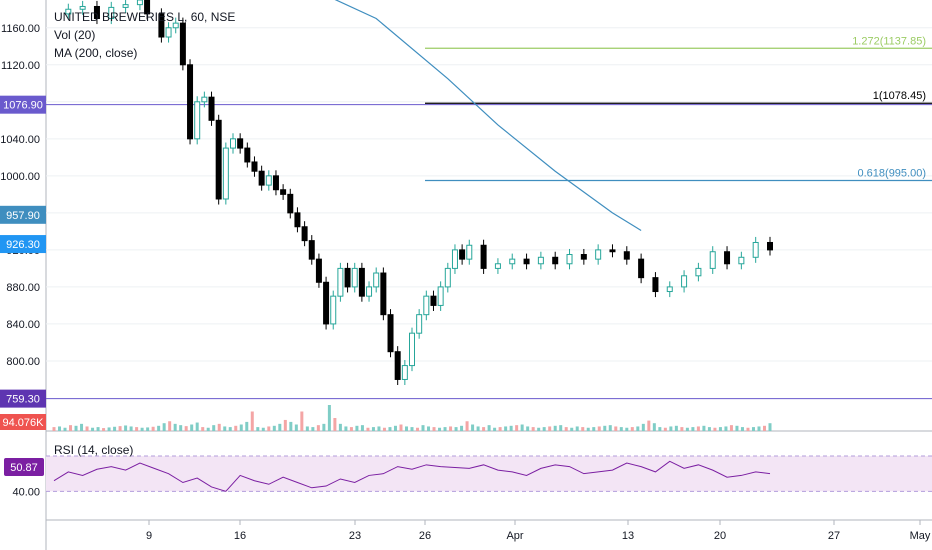 This screenshot has width=932, height=550. Describe the element at coordinates (149, 536) in the screenshot. I see `x-tick-label-0: 9` at that location.